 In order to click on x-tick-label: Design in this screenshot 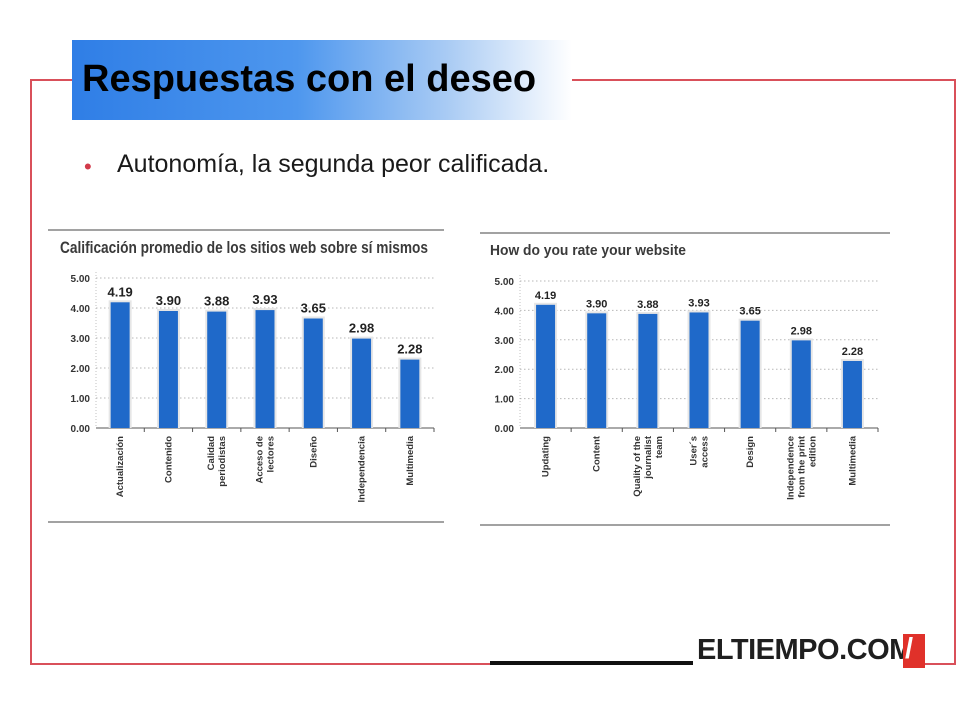, I will do `click(750, 452)`.